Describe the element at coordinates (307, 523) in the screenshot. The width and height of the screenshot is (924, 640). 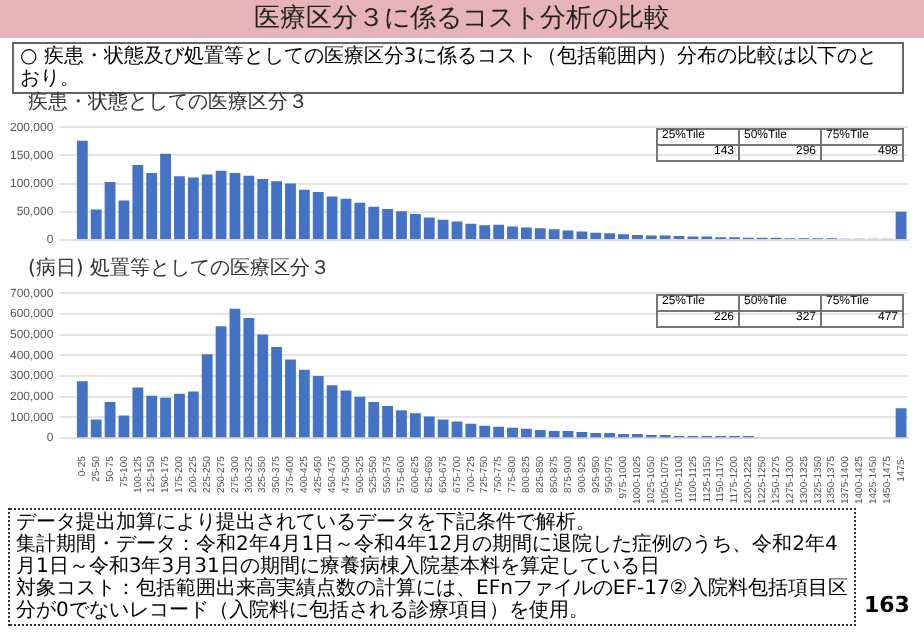
I see `text: データ提出加算により提出されているデータを下記条件で解析。` at that location.